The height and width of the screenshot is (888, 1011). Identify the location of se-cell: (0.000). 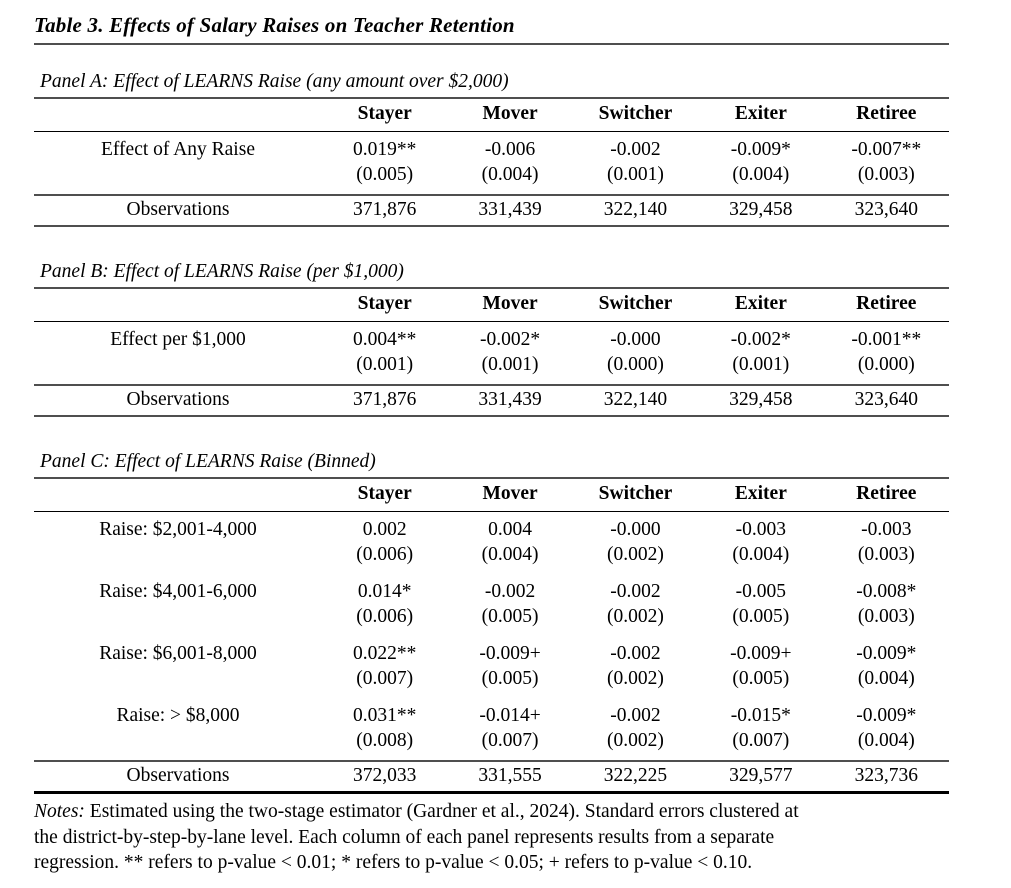
(886, 364).